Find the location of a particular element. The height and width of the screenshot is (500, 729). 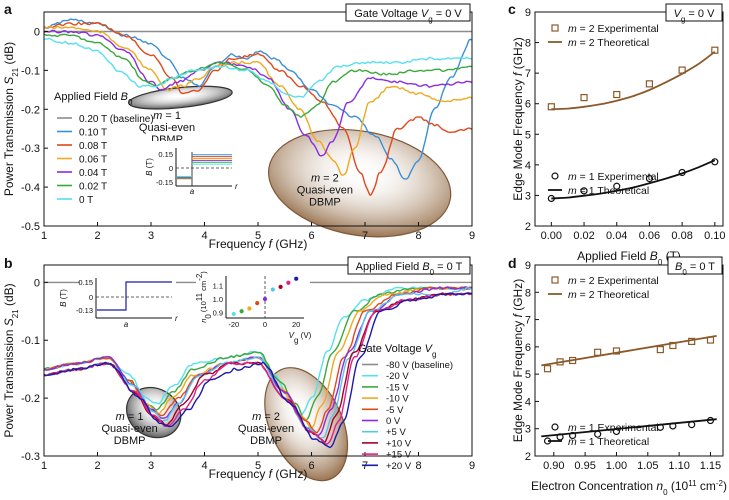

panel-c-ytick-label: 3 is located at coordinates (528, 196).